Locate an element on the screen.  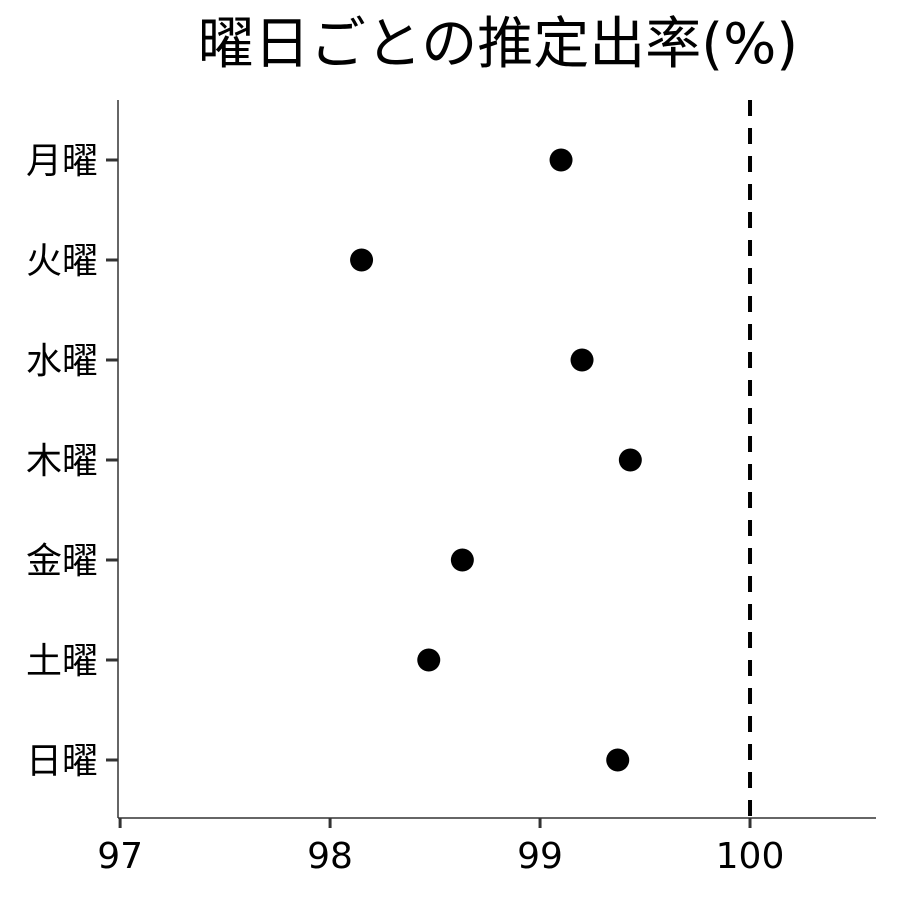
x-tick-label: 98 is located at coordinates (330, 856).